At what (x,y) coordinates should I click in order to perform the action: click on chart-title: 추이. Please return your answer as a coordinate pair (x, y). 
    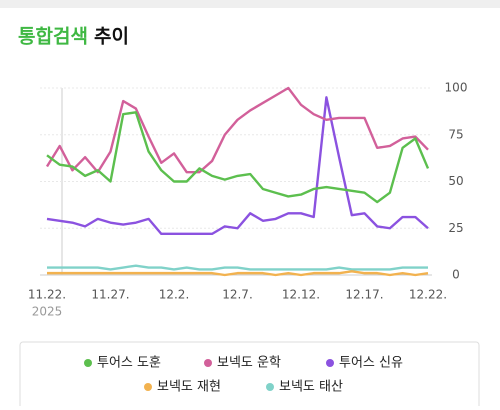
    Looking at the image, I should click on (111, 37).